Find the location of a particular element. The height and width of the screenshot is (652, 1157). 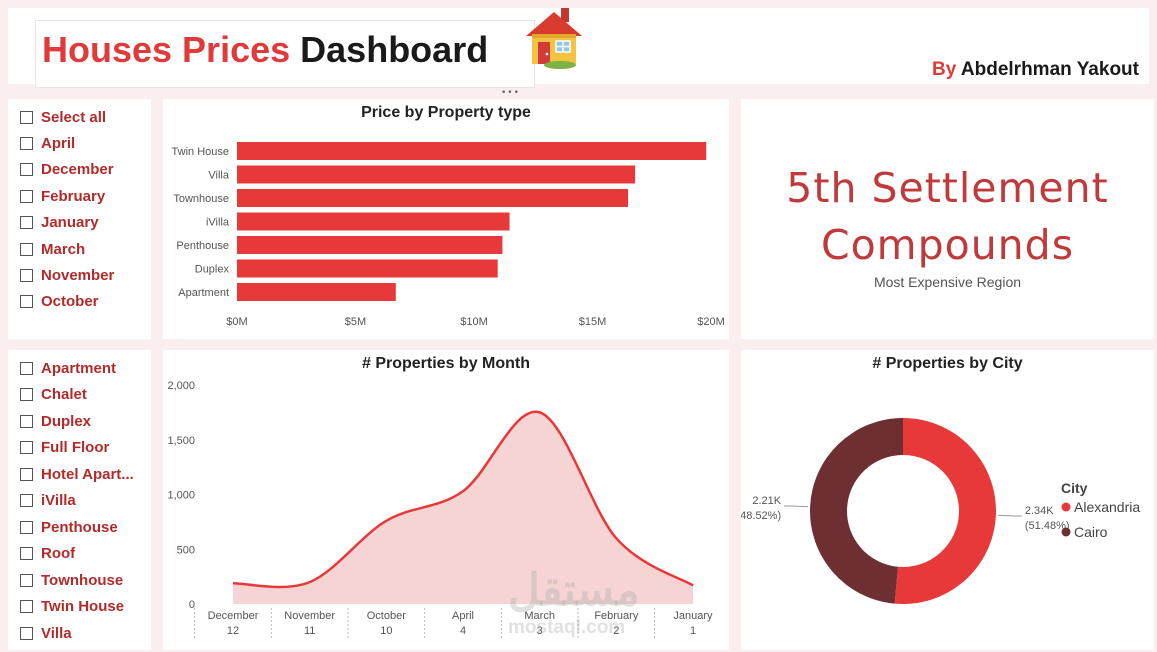

month-slicer-item-label: December is located at coordinates (77, 170).